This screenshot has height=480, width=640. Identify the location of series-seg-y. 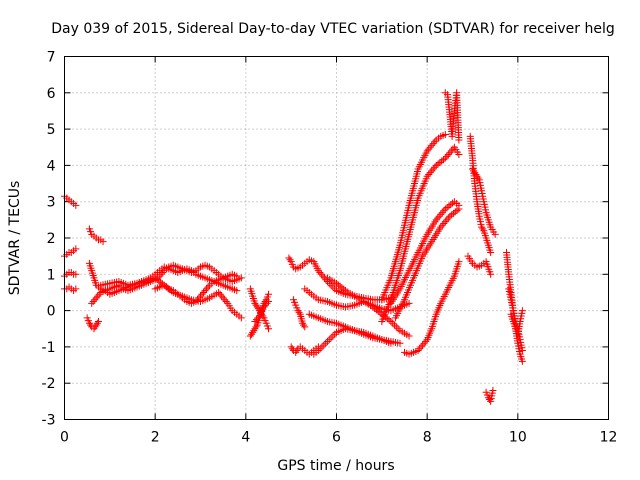
(432, 308).